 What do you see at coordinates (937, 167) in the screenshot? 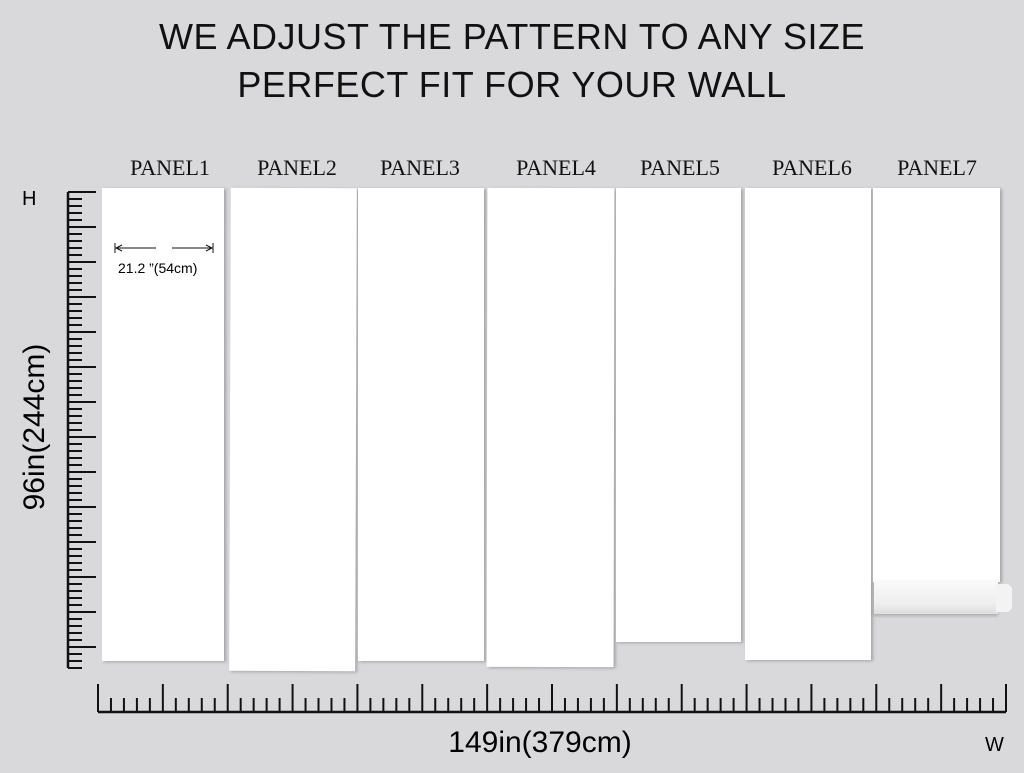
I see `panel-label-7: PANEL7` at bounding box center [937, 167].